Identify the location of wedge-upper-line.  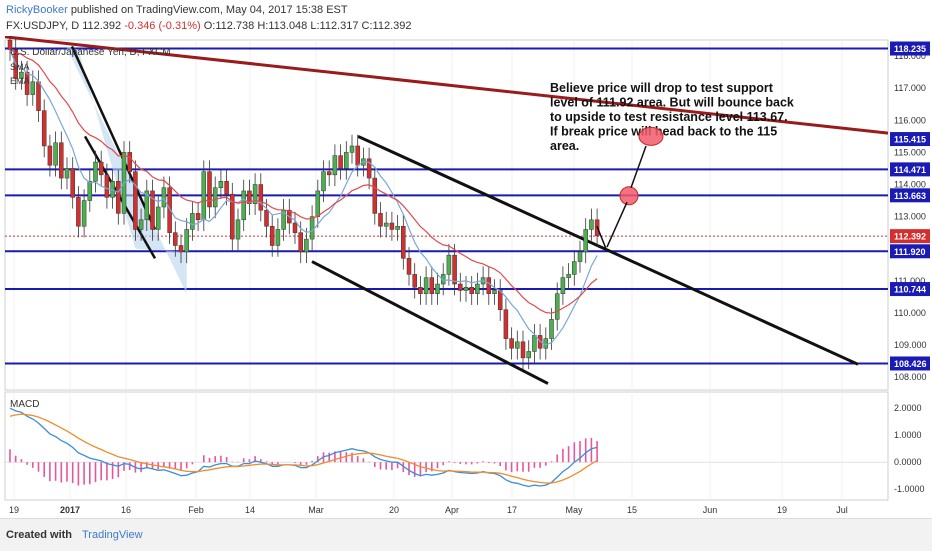
(113, 137).